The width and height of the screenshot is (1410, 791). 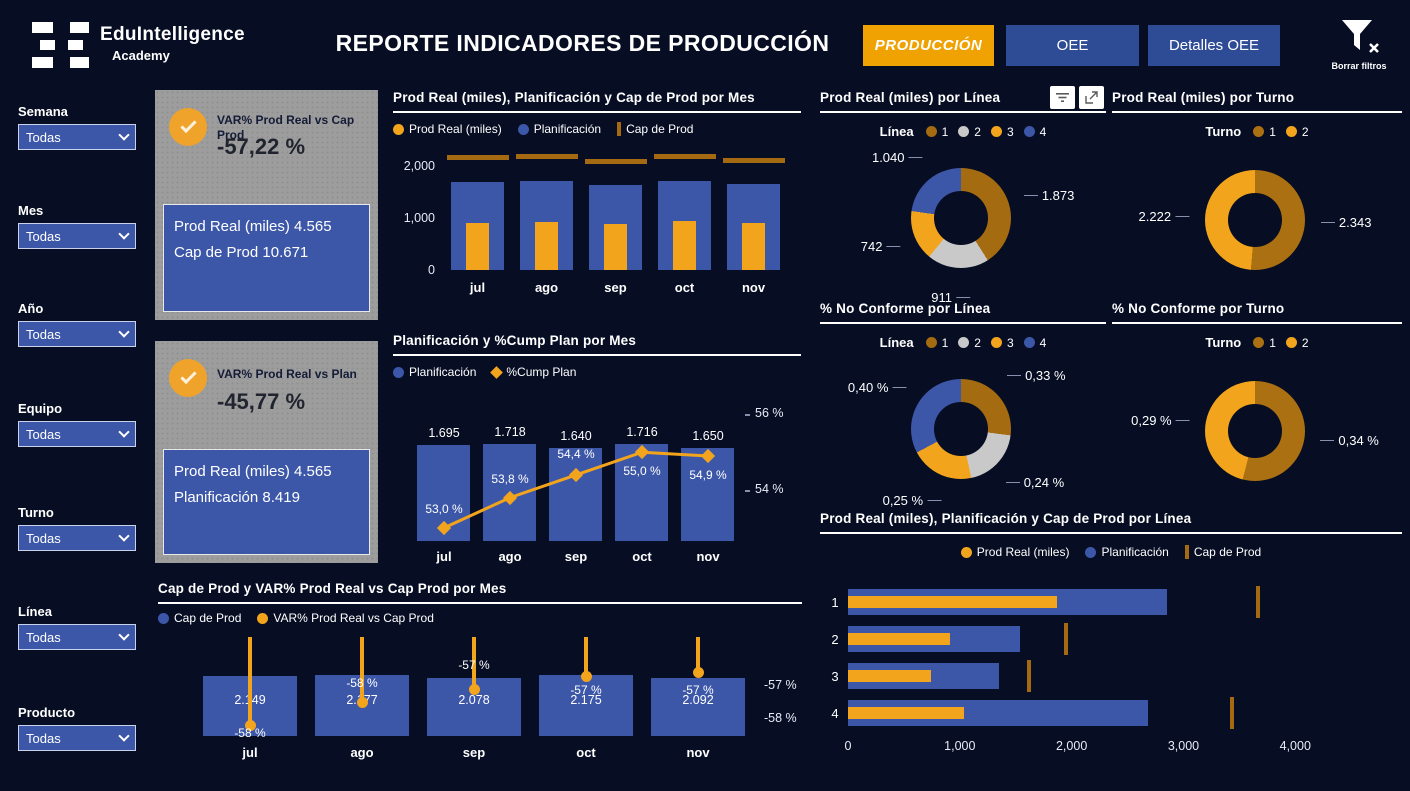 I want to click on kpi-detail-line: Planificación 8.419, so click(x=237, y=498).